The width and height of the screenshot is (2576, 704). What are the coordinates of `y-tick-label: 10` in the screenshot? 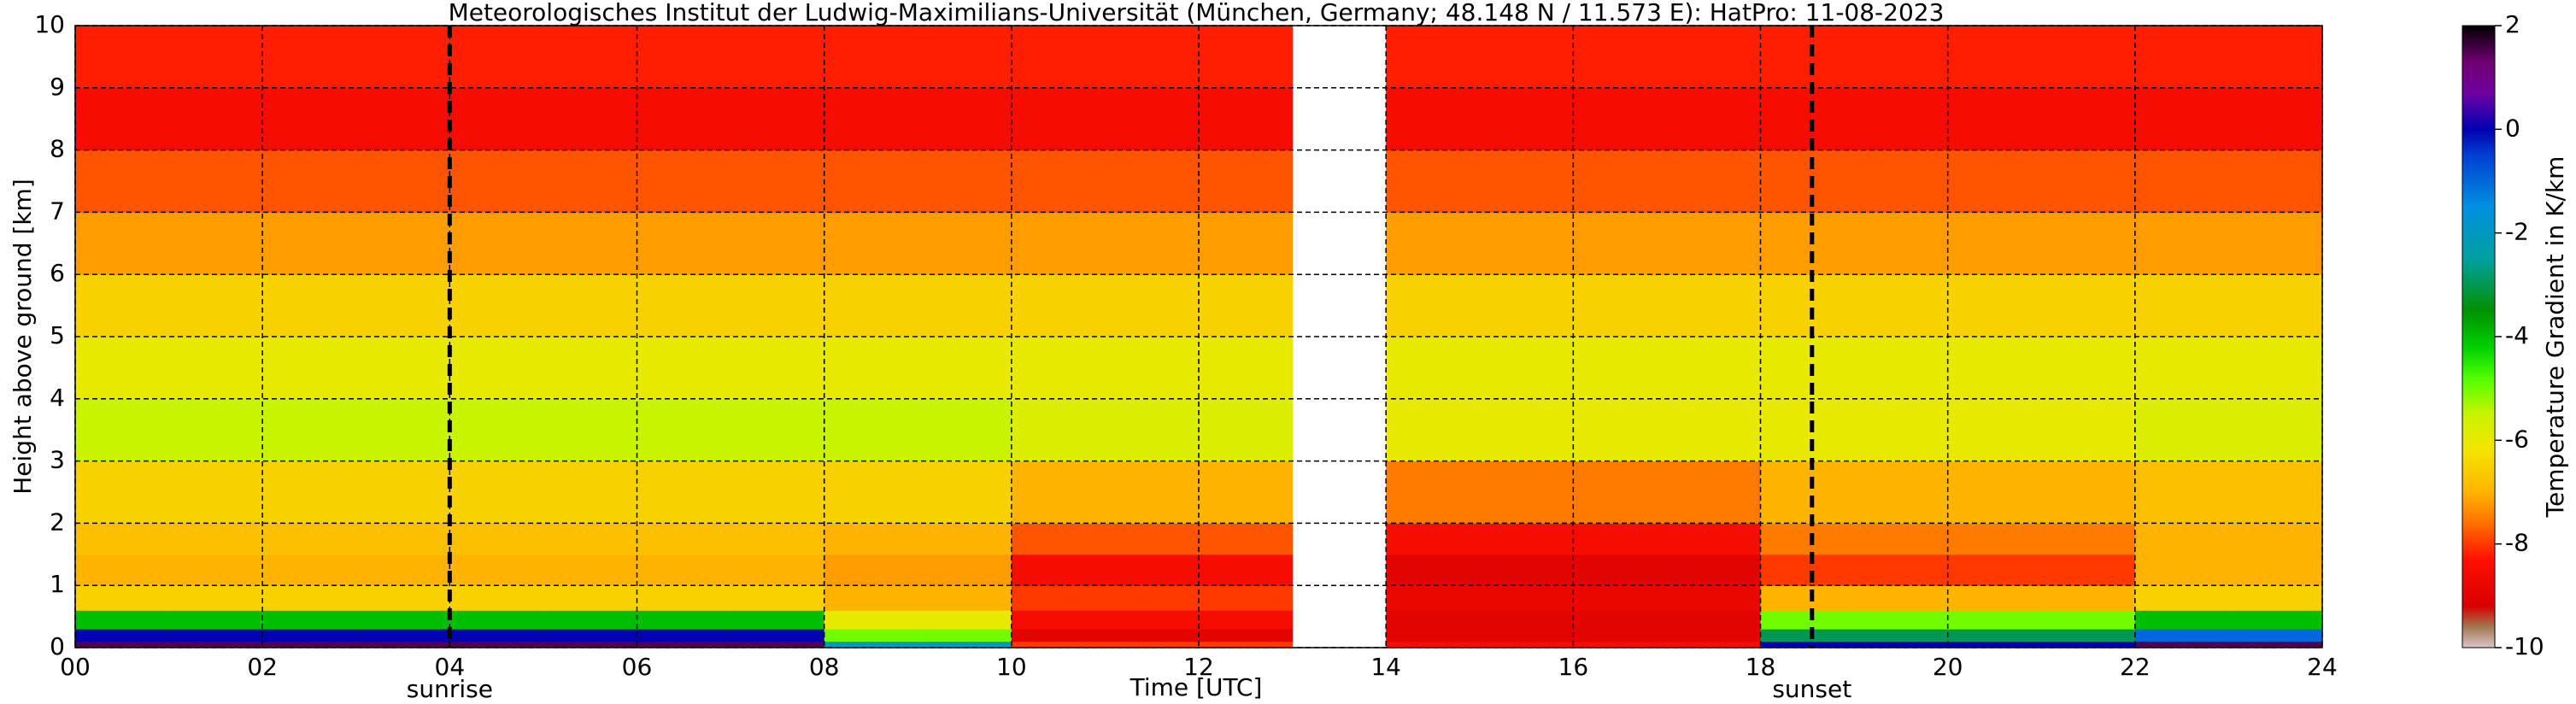 It's located at (49, 24).